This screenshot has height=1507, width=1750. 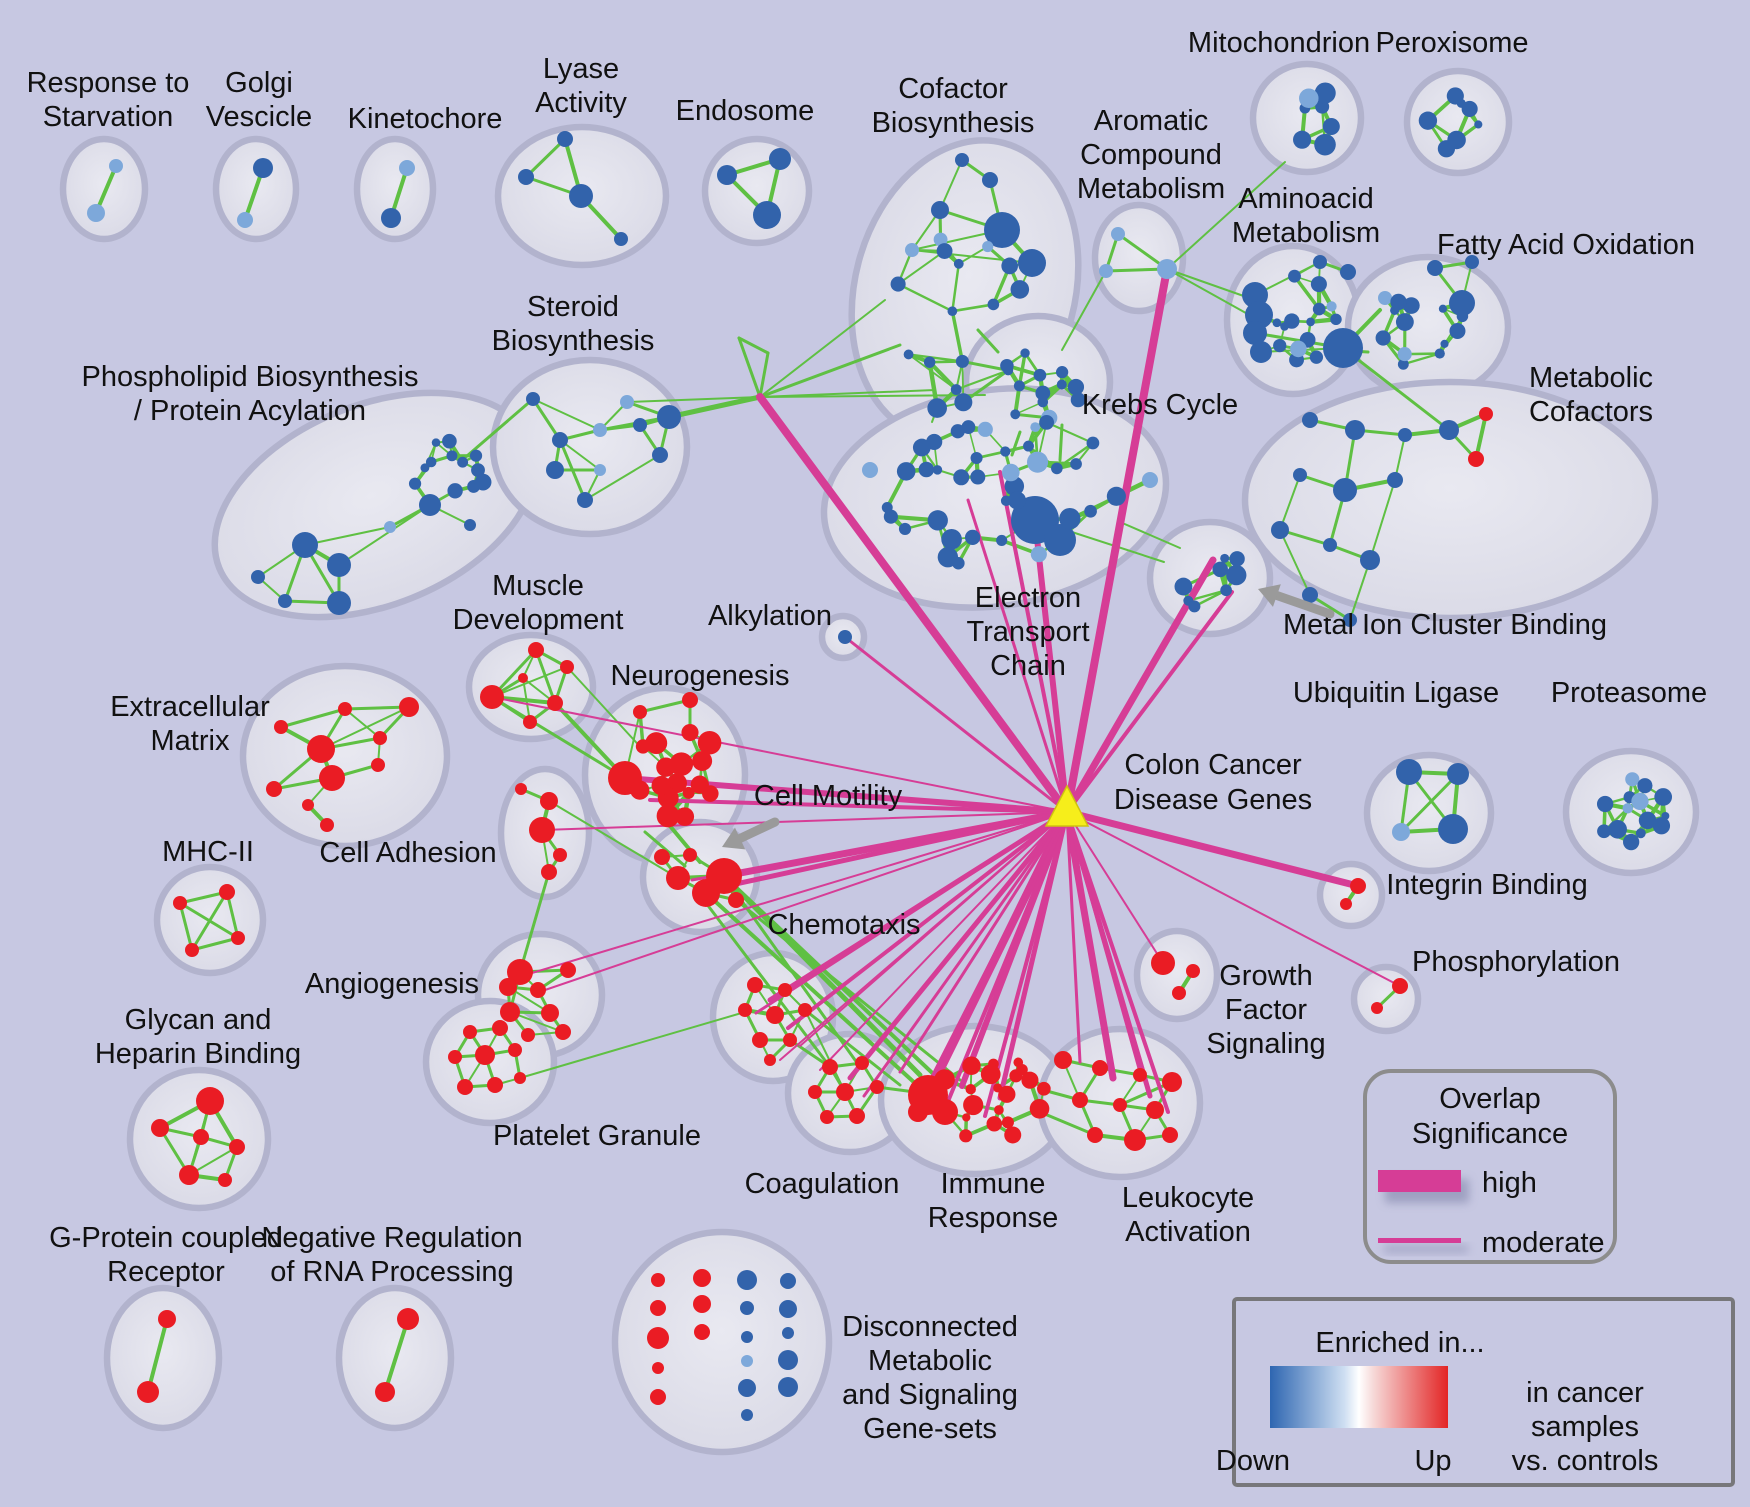 What do you see at coordinates (392, 984) in the screenshot?
I see `cluster-label-angiogenesis-0: Angiogenesis` at bounding box center [392, 984].